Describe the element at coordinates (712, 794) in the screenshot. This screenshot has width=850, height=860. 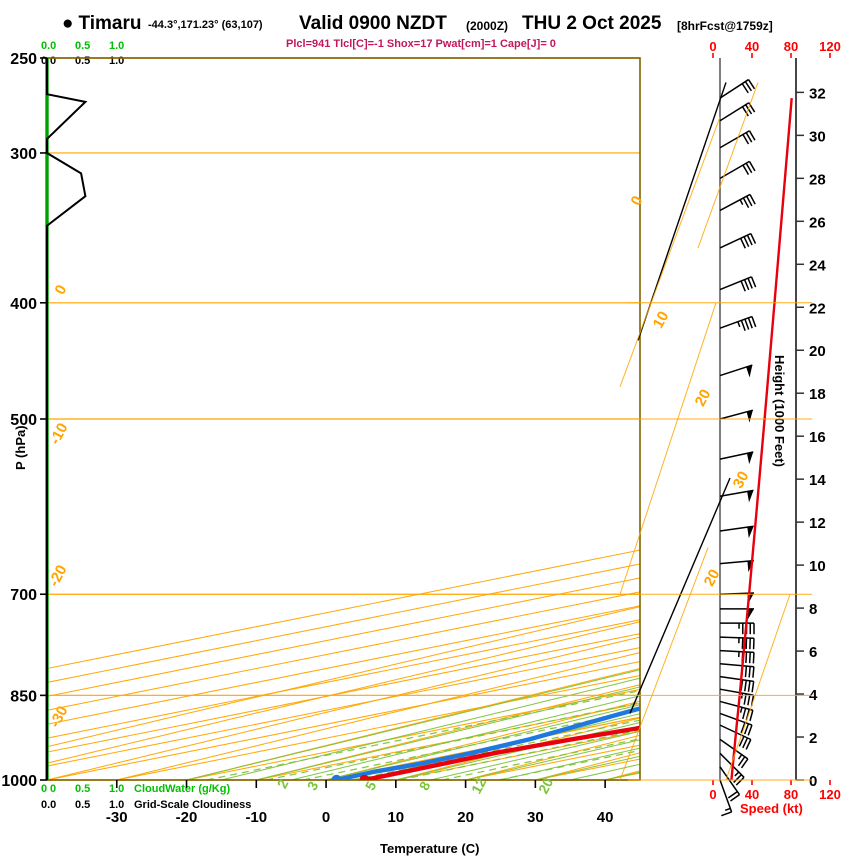
I see `speed-tick-0-bottom: 0` at that location.